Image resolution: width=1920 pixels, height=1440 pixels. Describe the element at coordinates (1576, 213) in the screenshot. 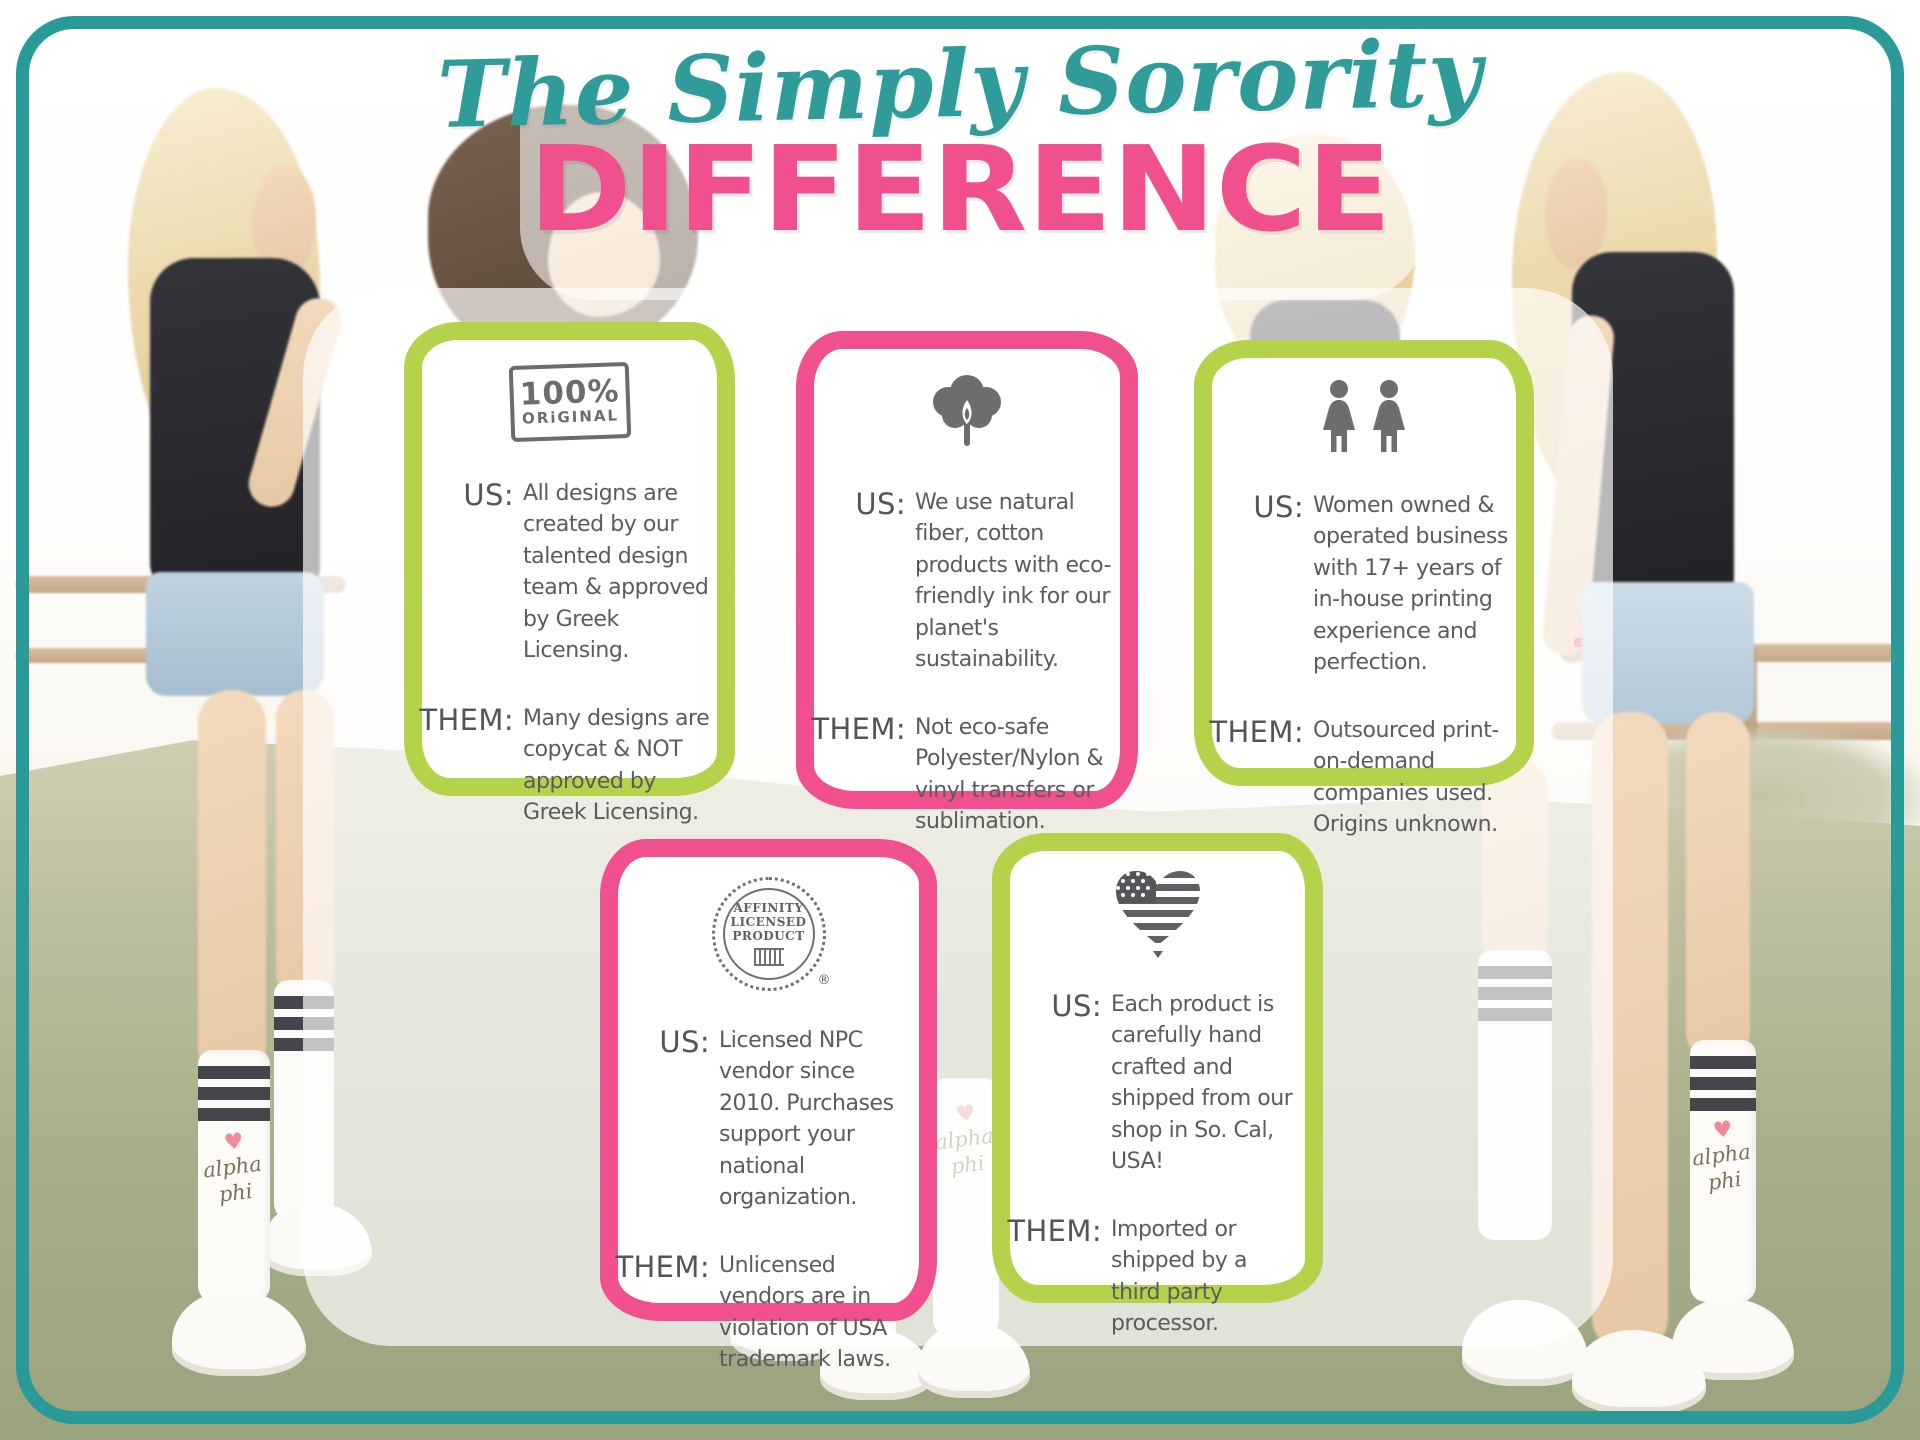

I see `right-girl-face` at that location.